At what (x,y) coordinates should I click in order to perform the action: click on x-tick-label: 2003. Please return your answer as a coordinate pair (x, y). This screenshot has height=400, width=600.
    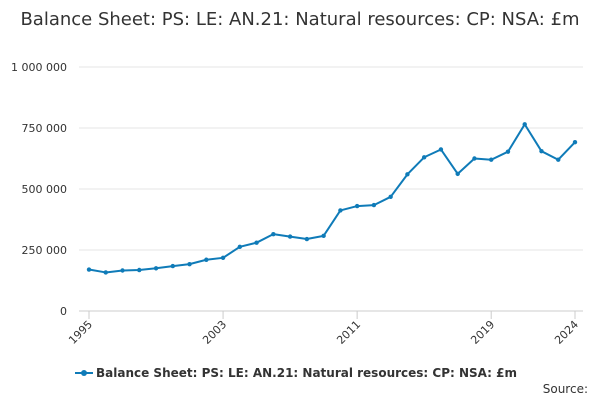
    Looking at the image, I should click on (214, 332).